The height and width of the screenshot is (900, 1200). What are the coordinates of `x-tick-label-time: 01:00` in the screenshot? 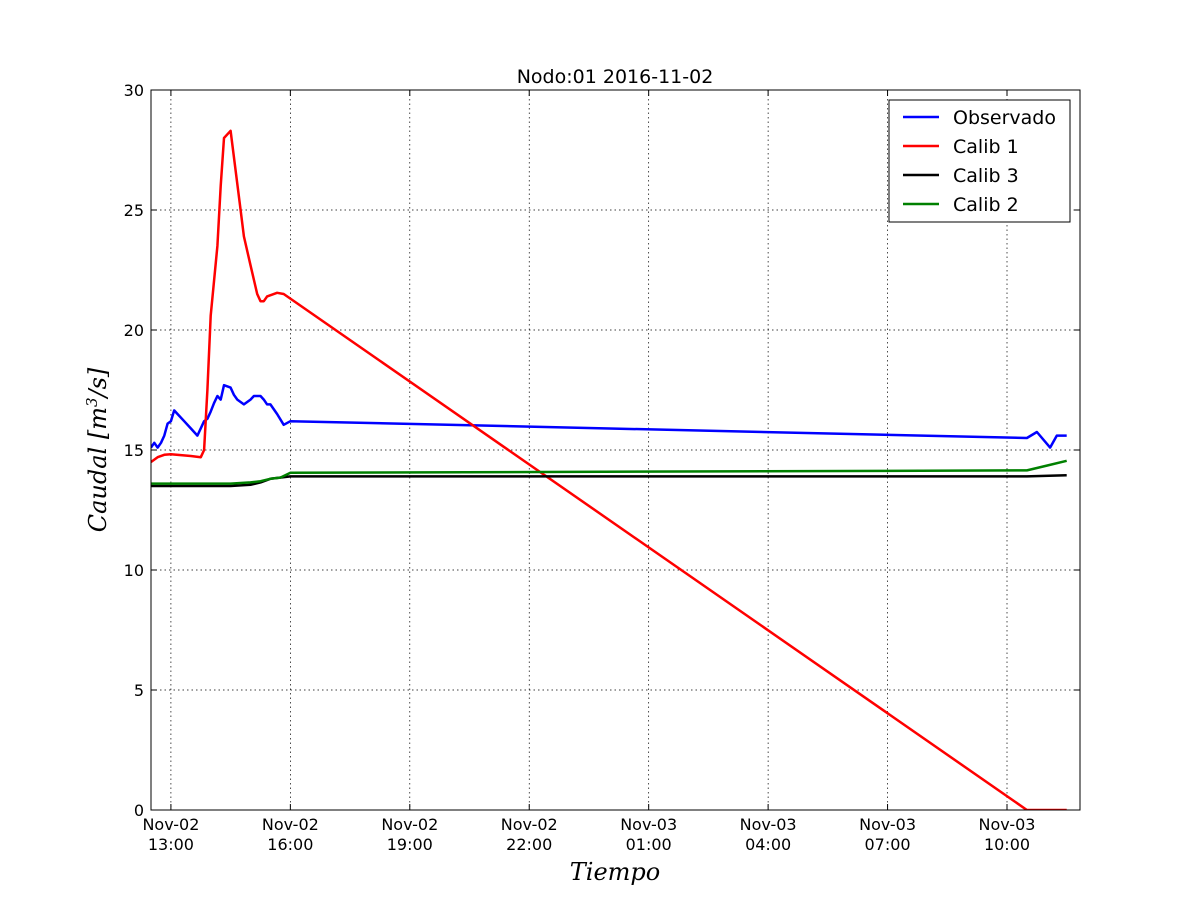 It's located at (649, 844).